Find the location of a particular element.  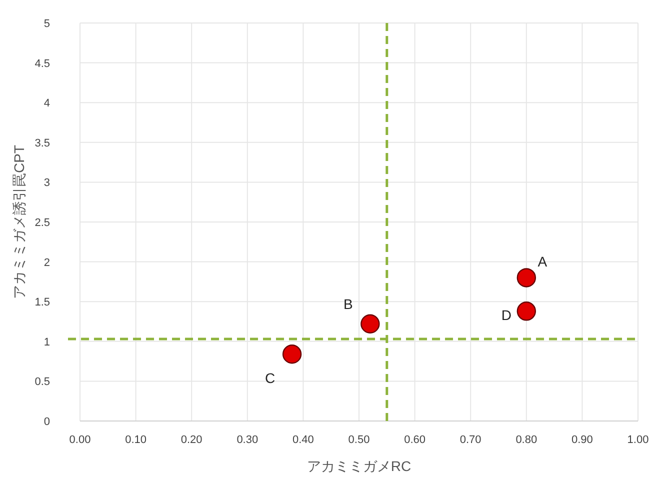

data-label: A is located at coordinates (543, 262).